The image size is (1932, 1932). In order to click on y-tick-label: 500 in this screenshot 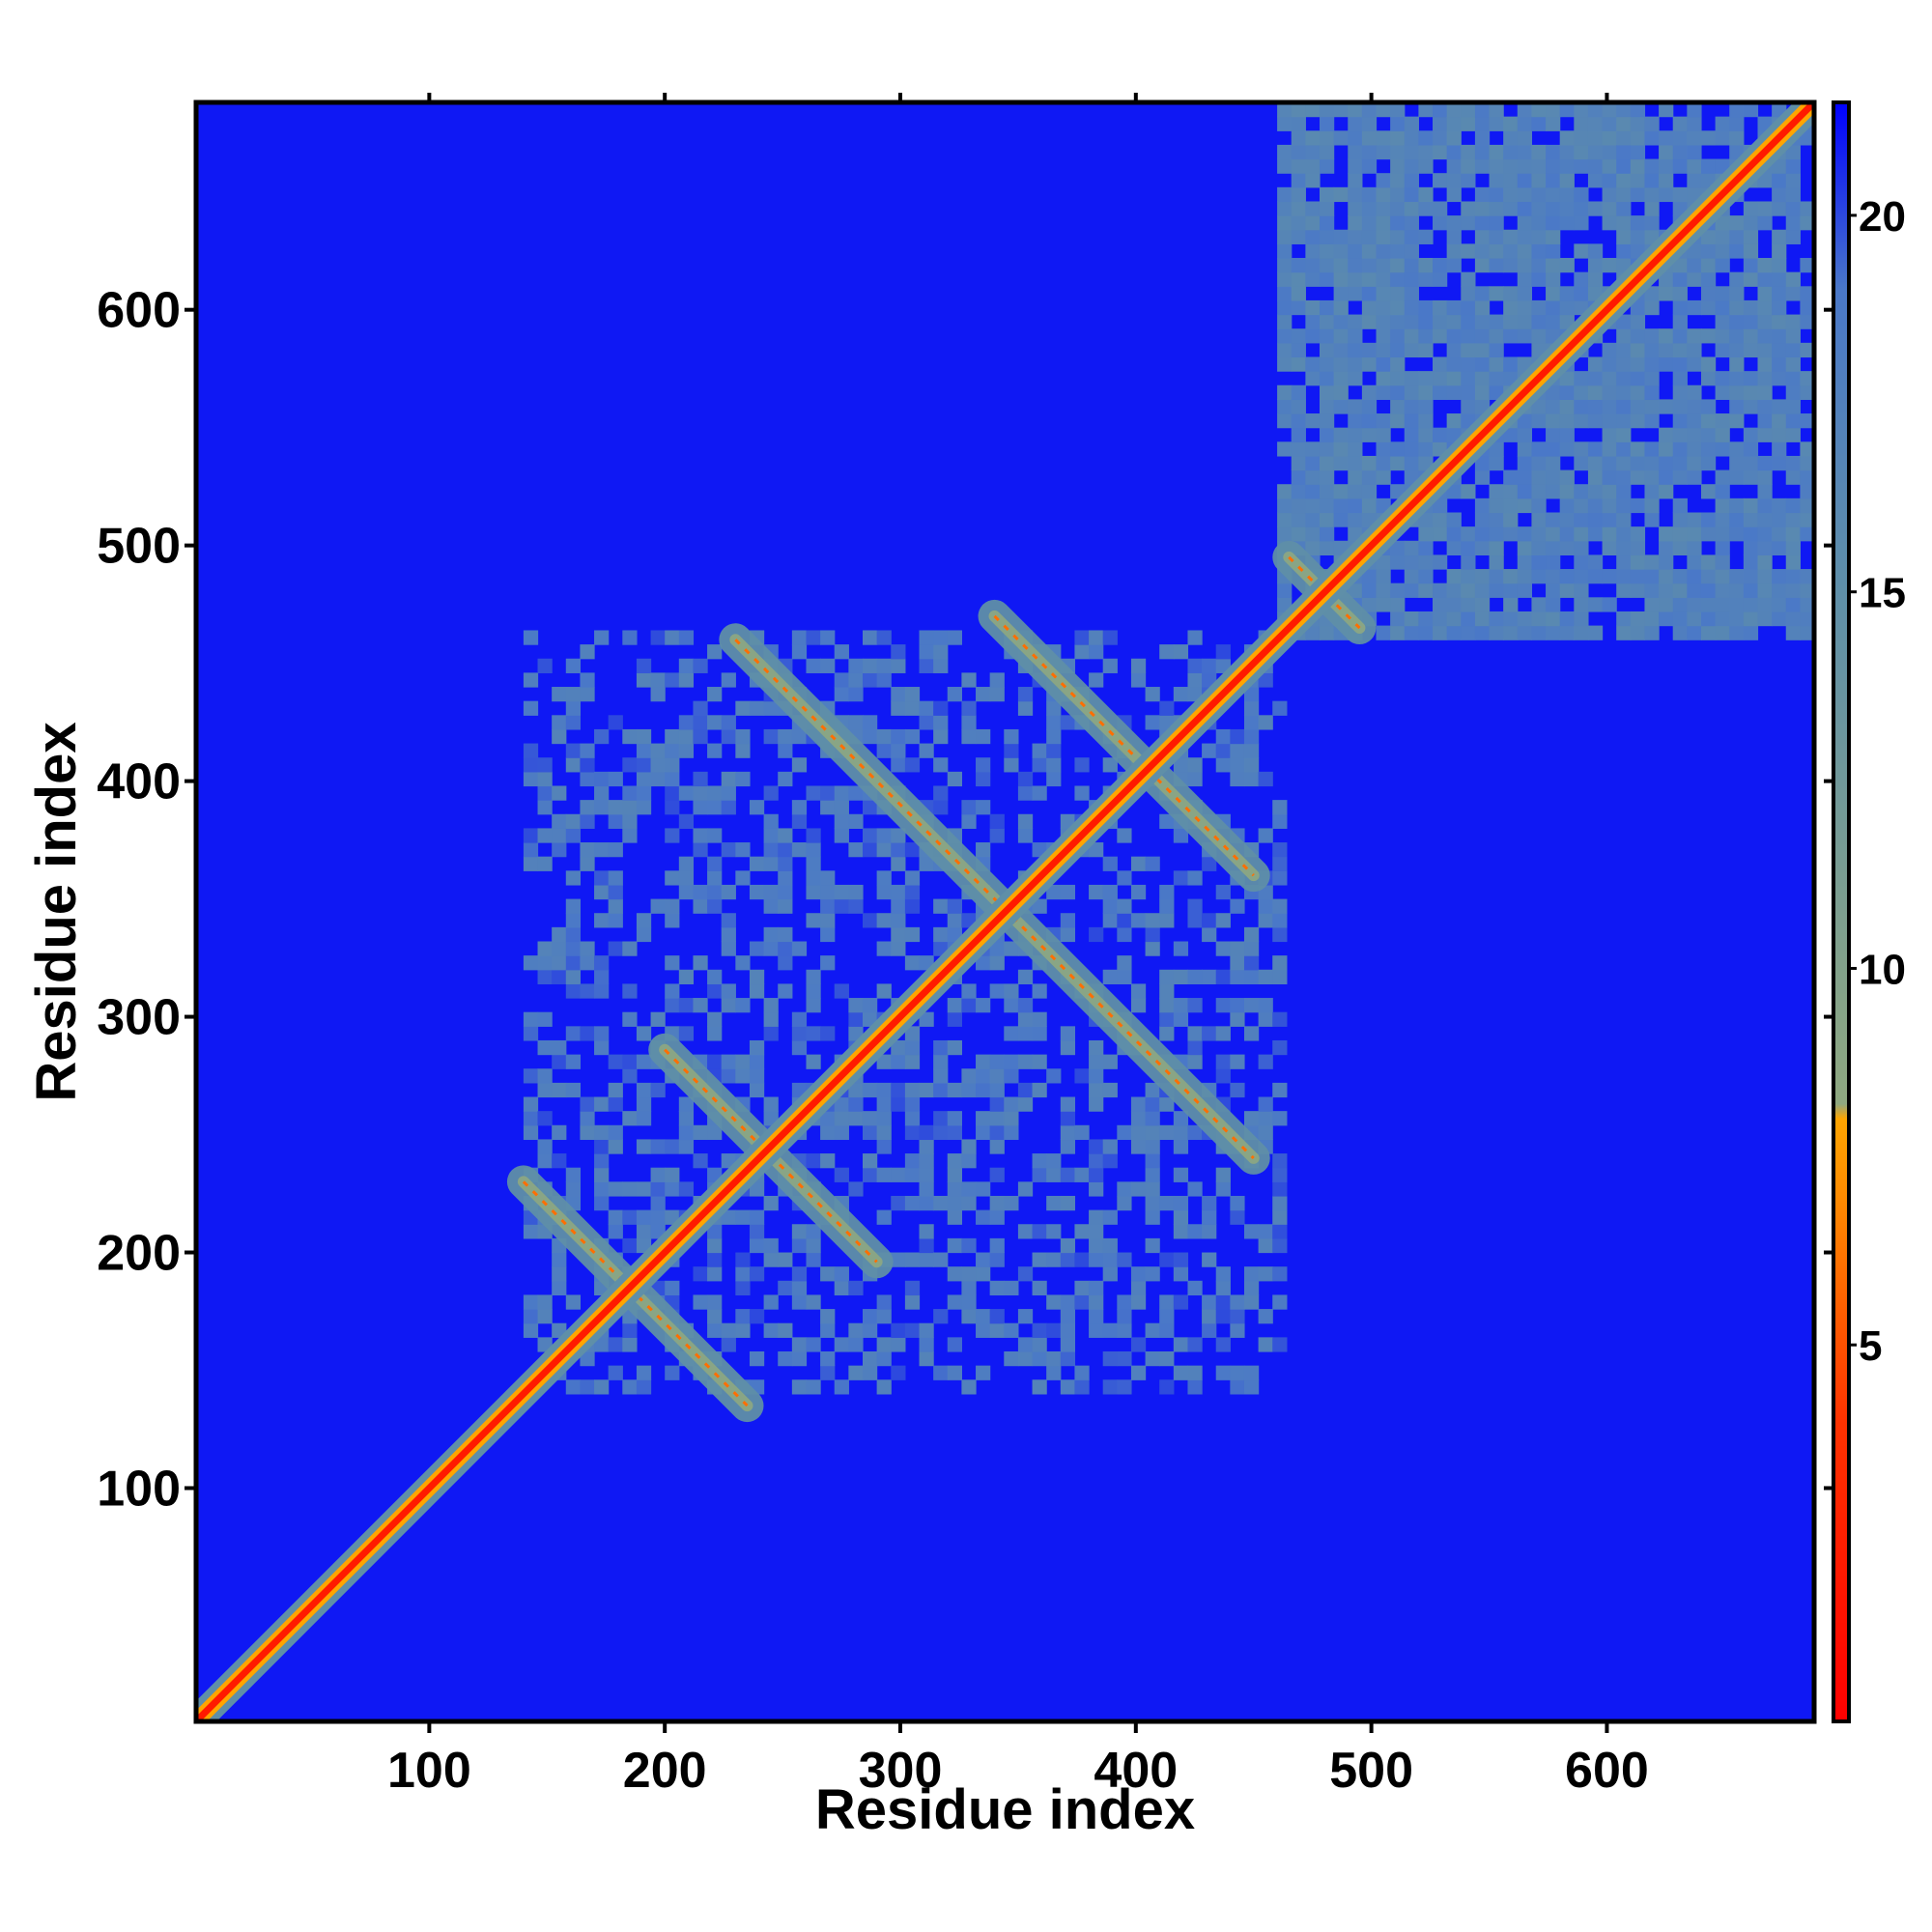, I will do `click(139, 547)`.